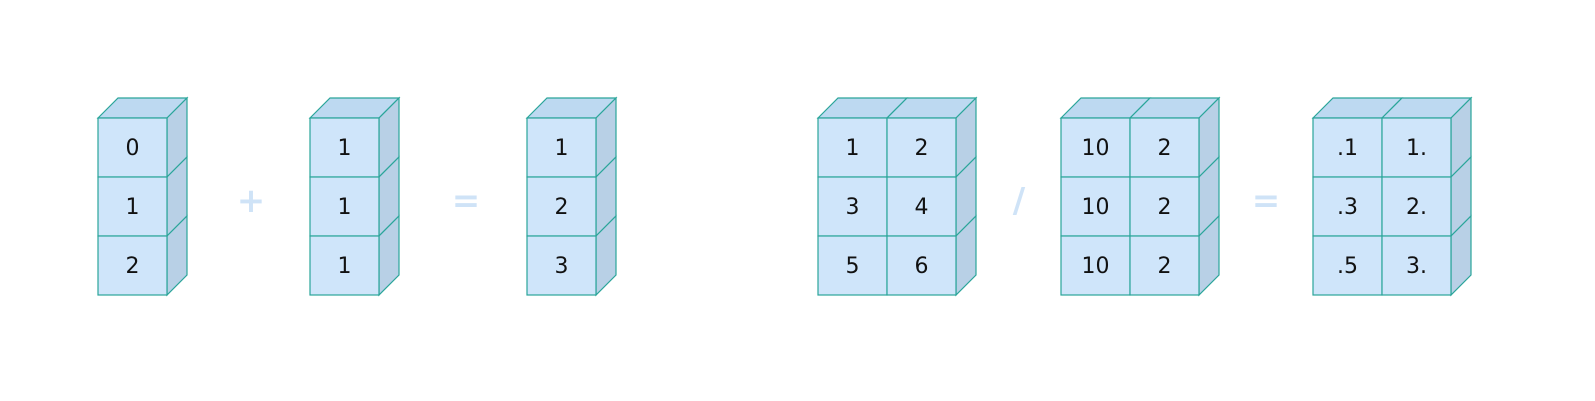  I want to click on array-block: 10 2 10 2 10 2, so click(1140, 196).